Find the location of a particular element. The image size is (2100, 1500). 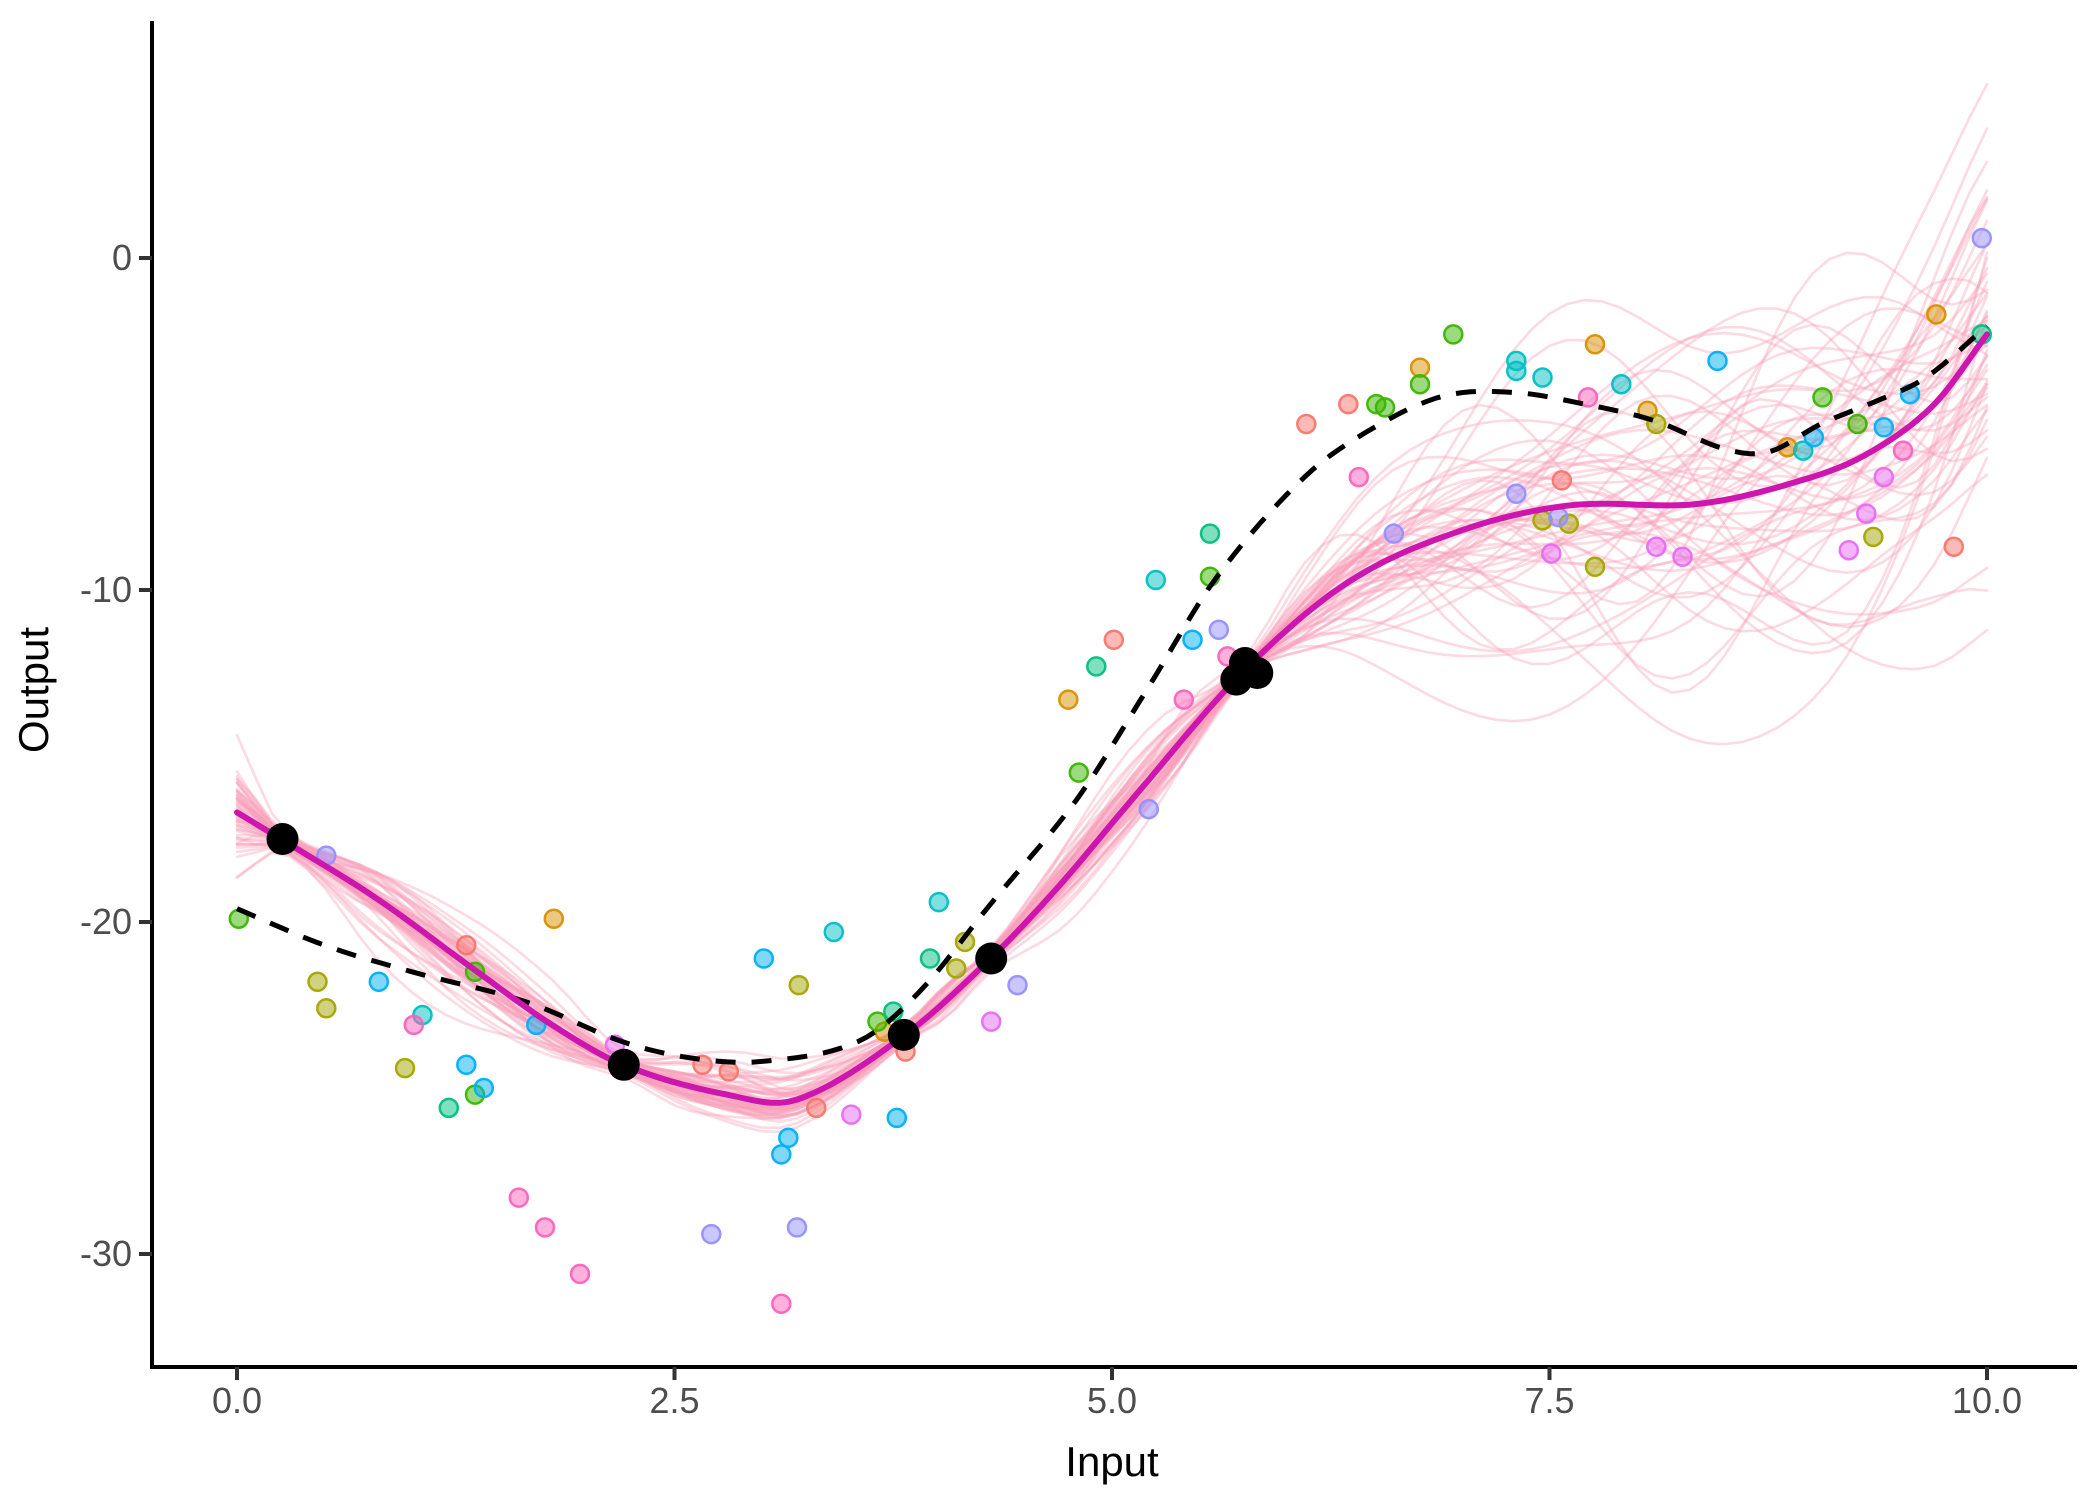

x-tick-label: 10.0 is located at coordinates (1987, 1400).